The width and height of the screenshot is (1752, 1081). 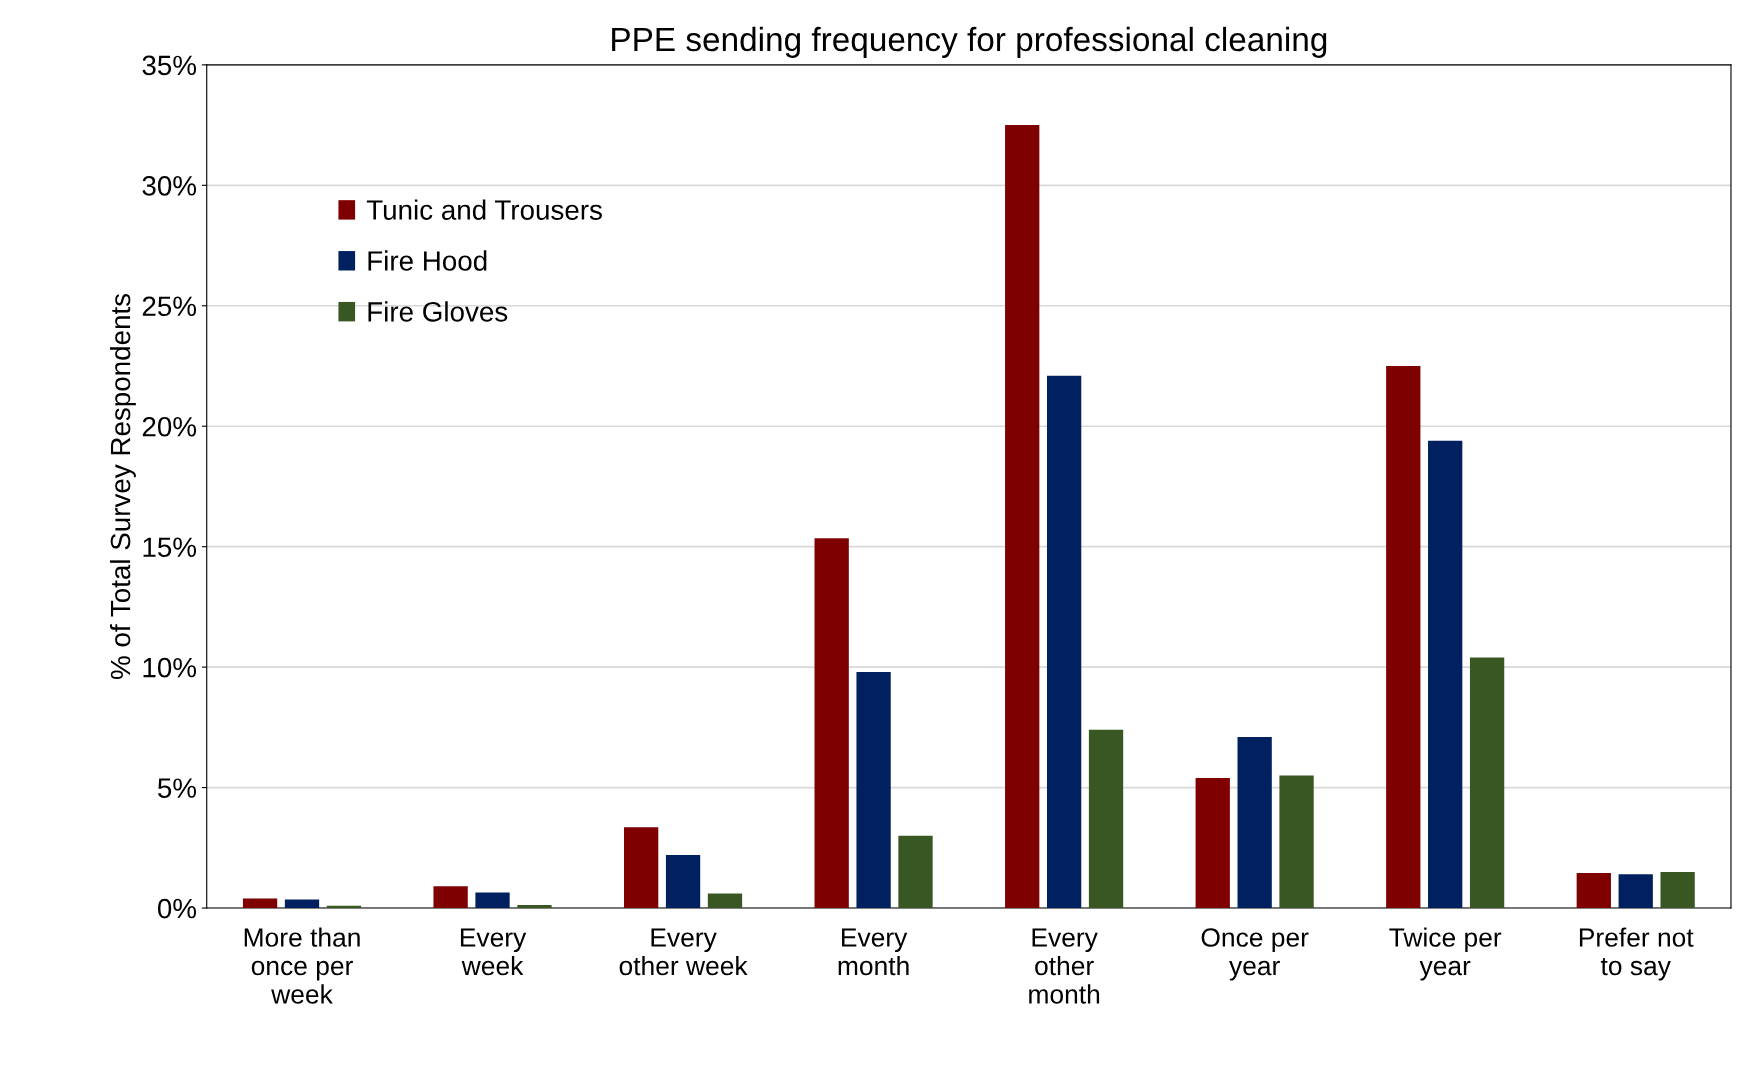 I want to click on y-tick-label: 5%, so click(x=177, y=788).